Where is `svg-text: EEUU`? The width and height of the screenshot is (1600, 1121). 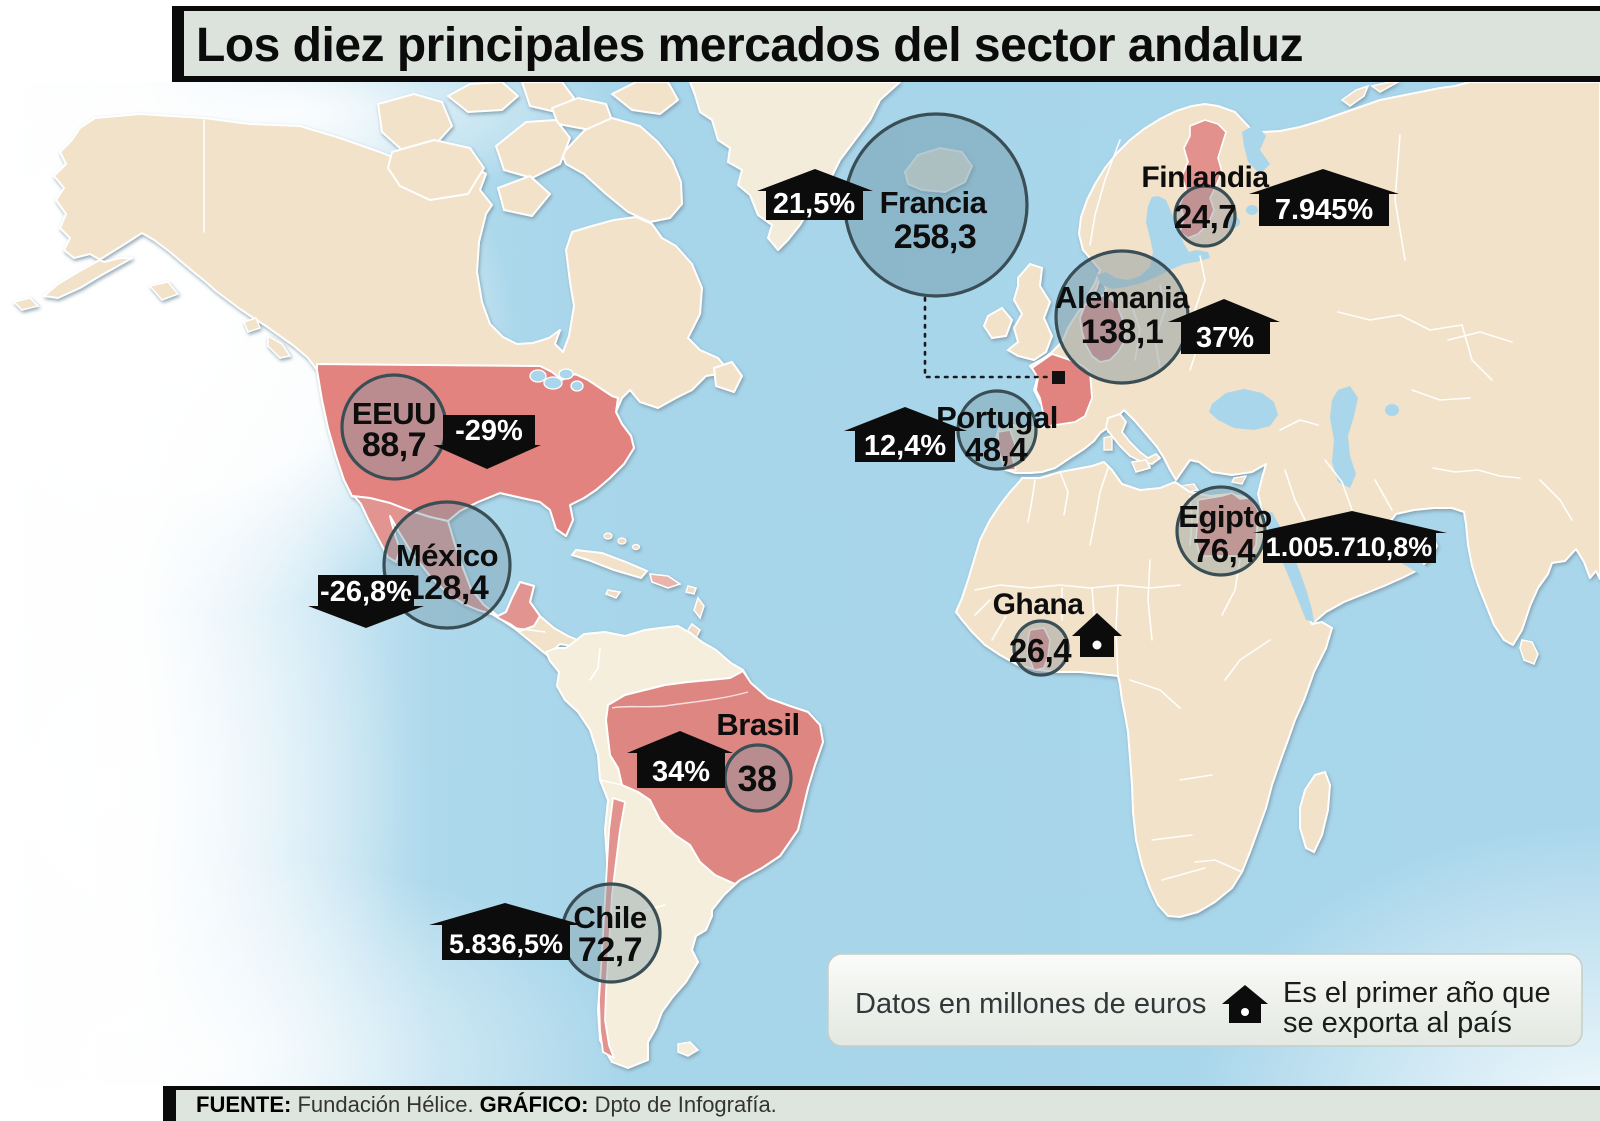 svg-text: EEUU is located at coordinates (394, 413).